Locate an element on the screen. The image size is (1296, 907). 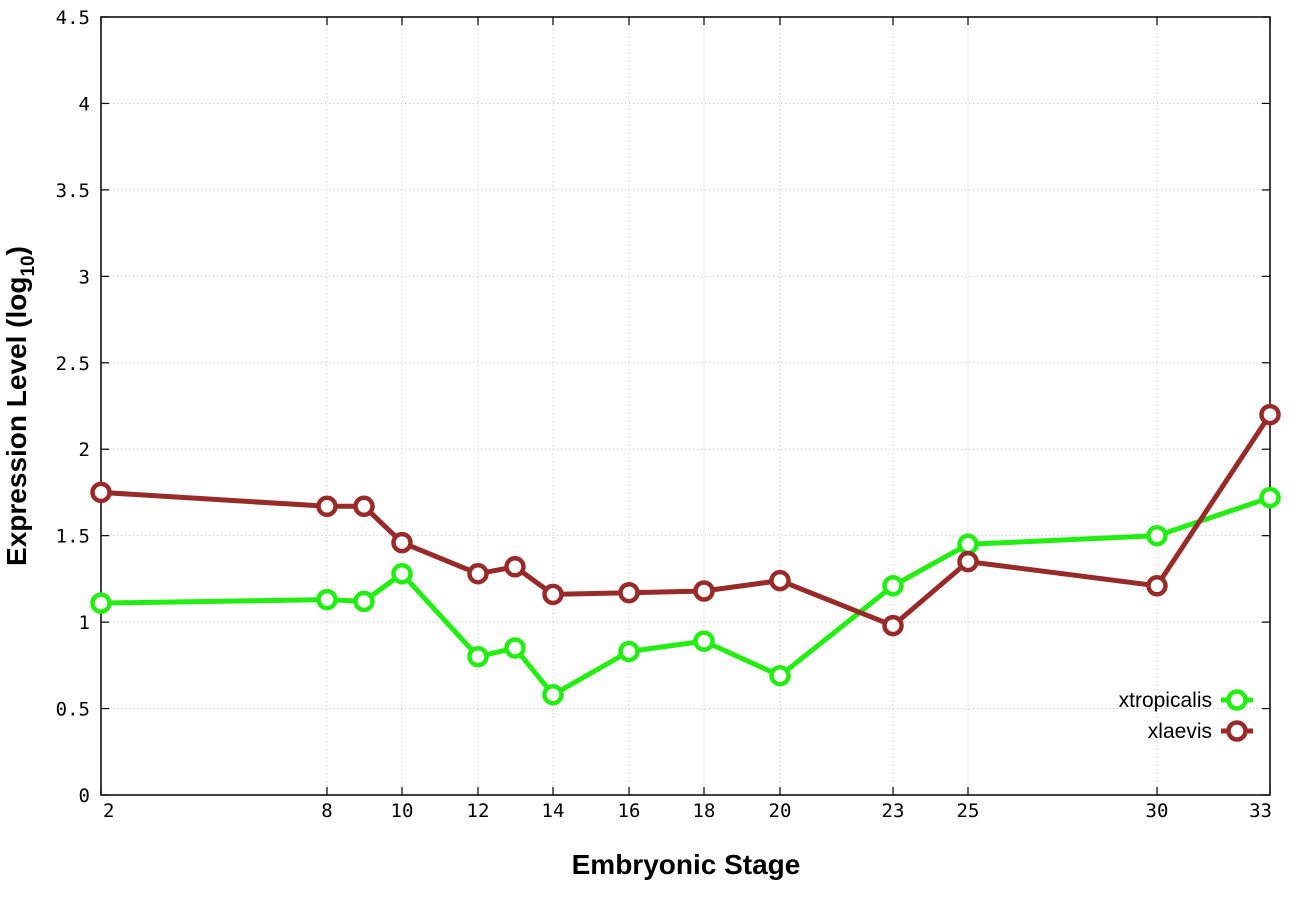
y-tick-label: 3.5 is located at coordinates (73, 191).